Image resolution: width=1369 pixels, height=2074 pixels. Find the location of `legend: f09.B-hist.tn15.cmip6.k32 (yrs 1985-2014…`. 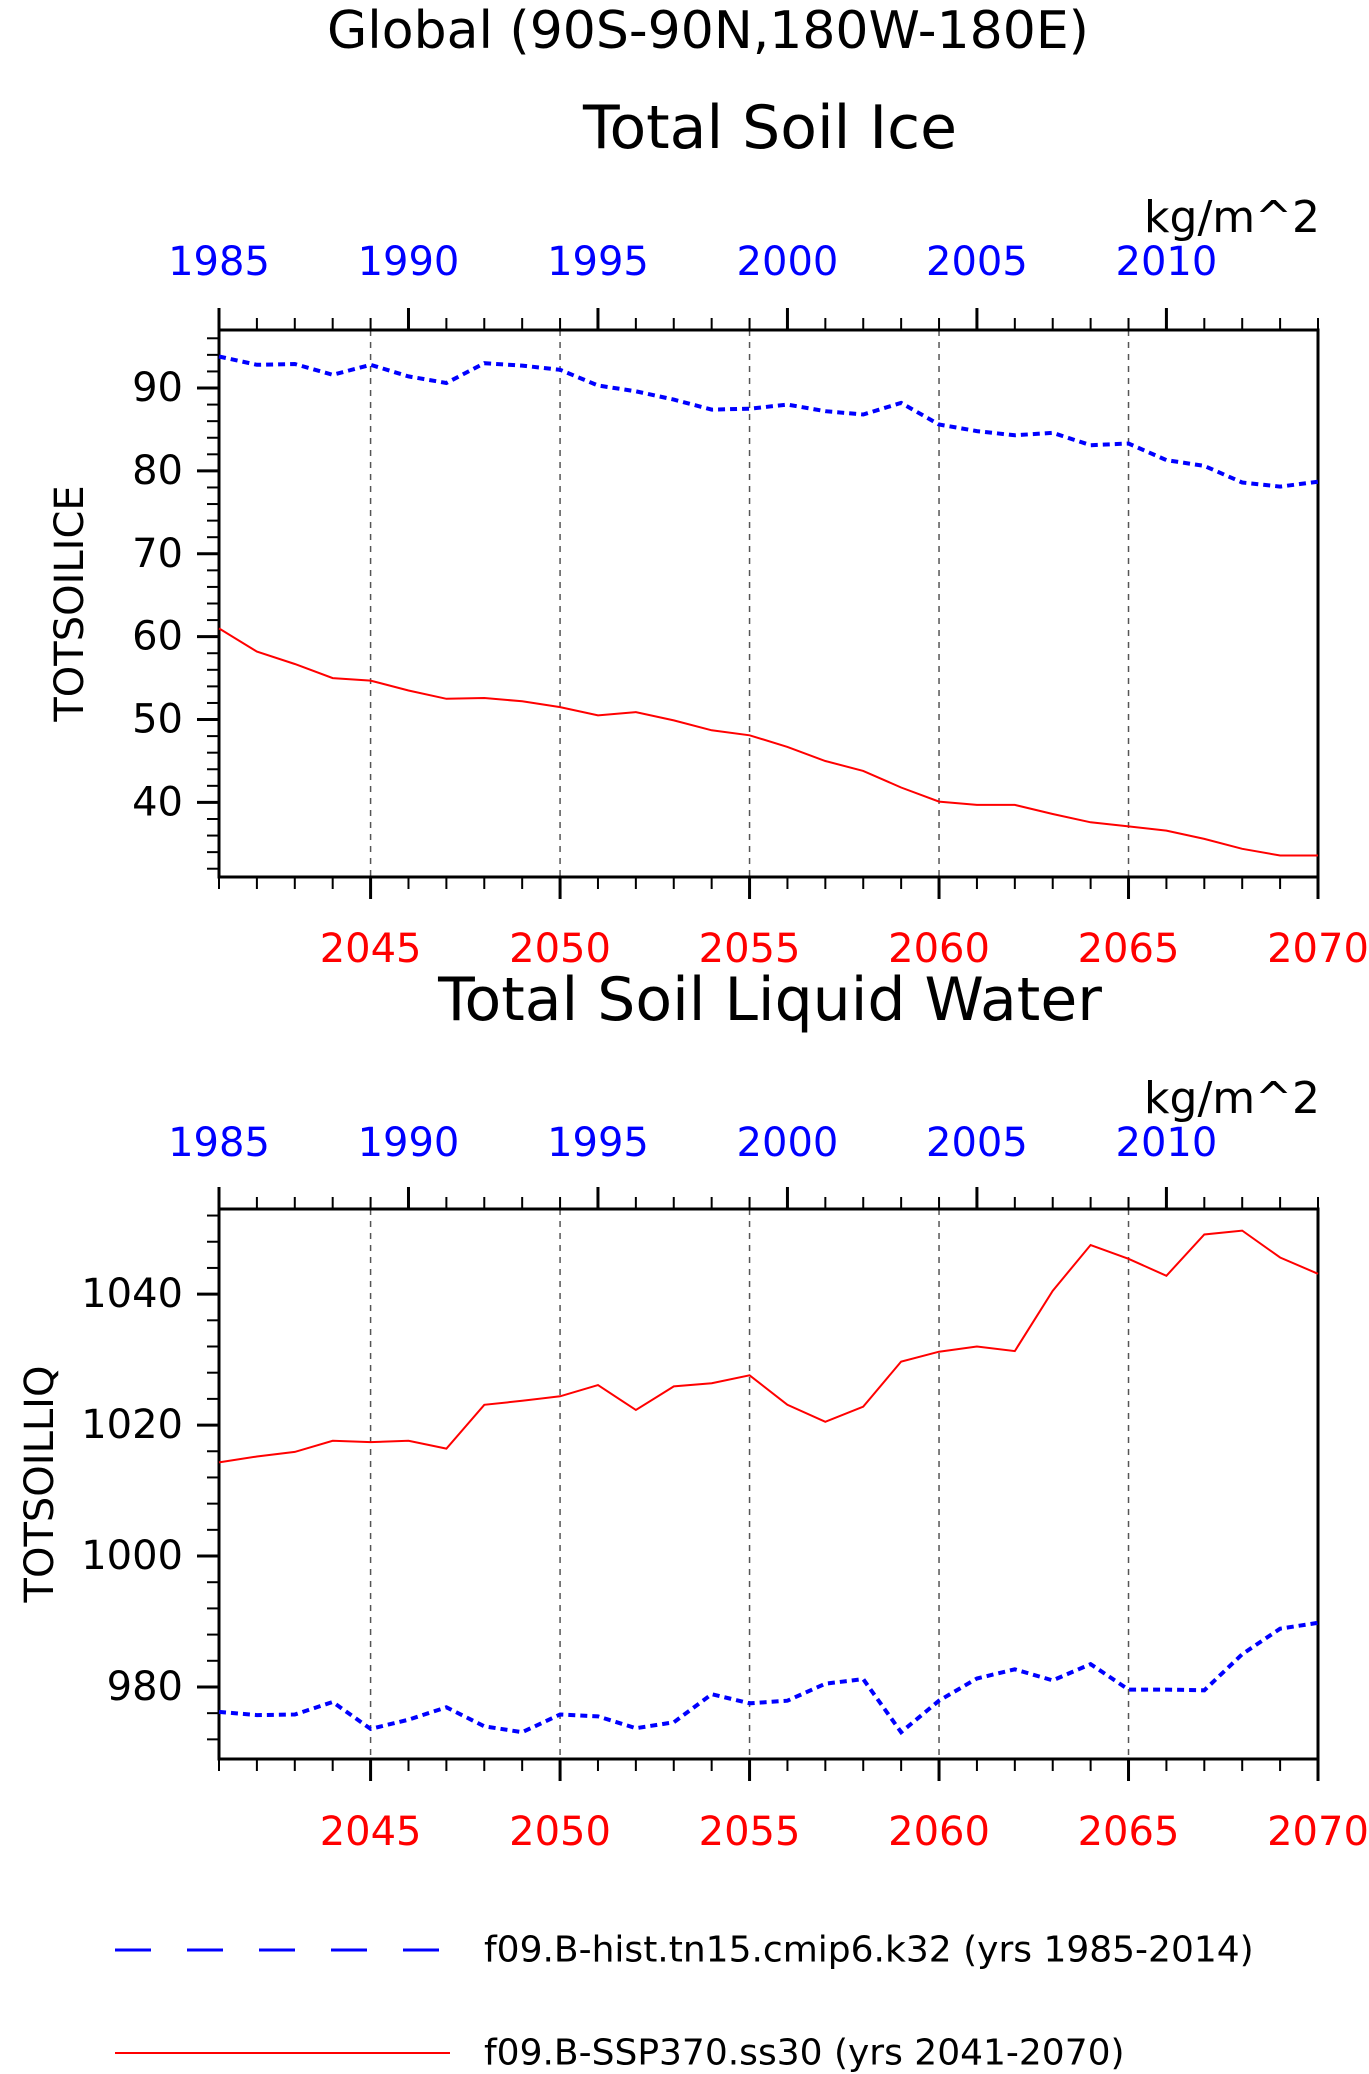

legend: f09.B-hist.tn15.cmip6.k32 (yrs 1985-2014… is located at coordinates (684, 2002).